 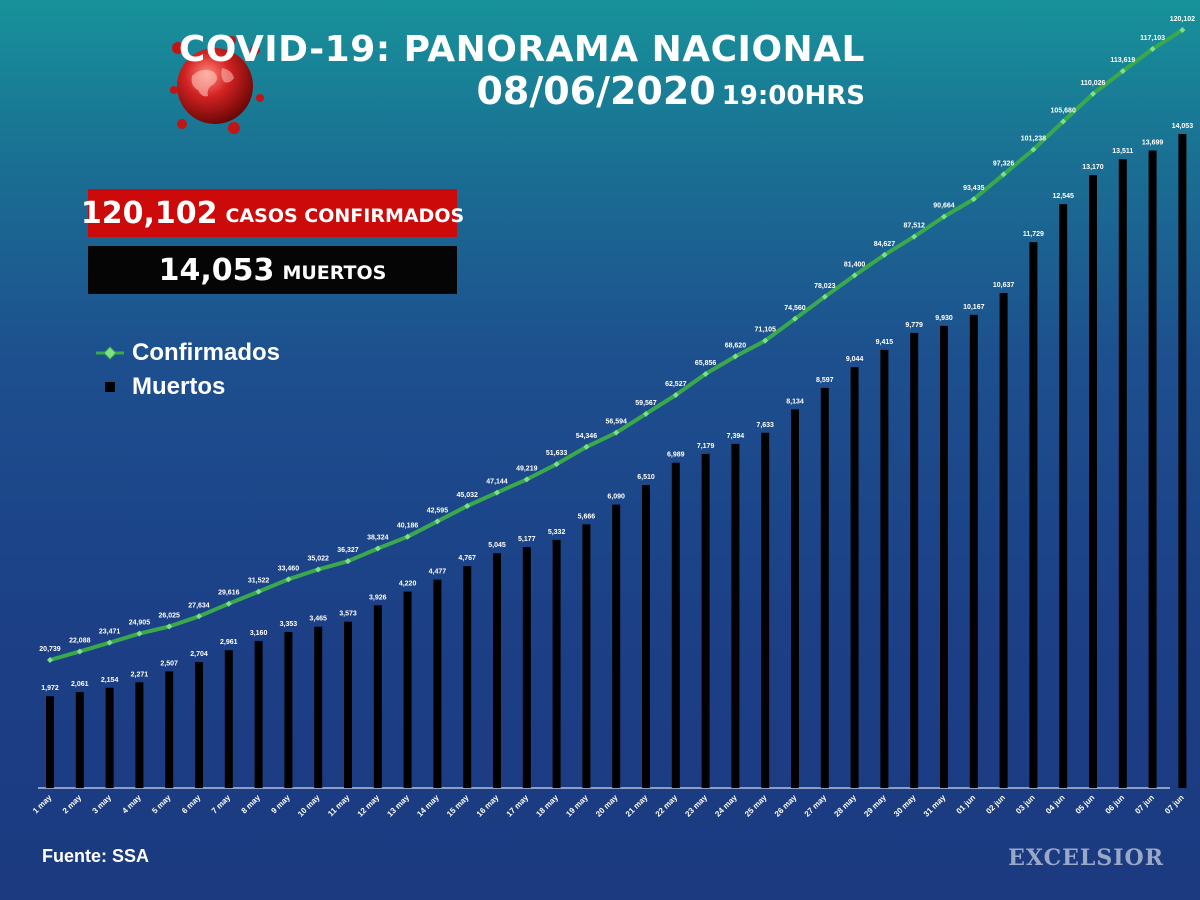 I want to click on deaths-data-label: 3,926, so click(x=378, y=597).